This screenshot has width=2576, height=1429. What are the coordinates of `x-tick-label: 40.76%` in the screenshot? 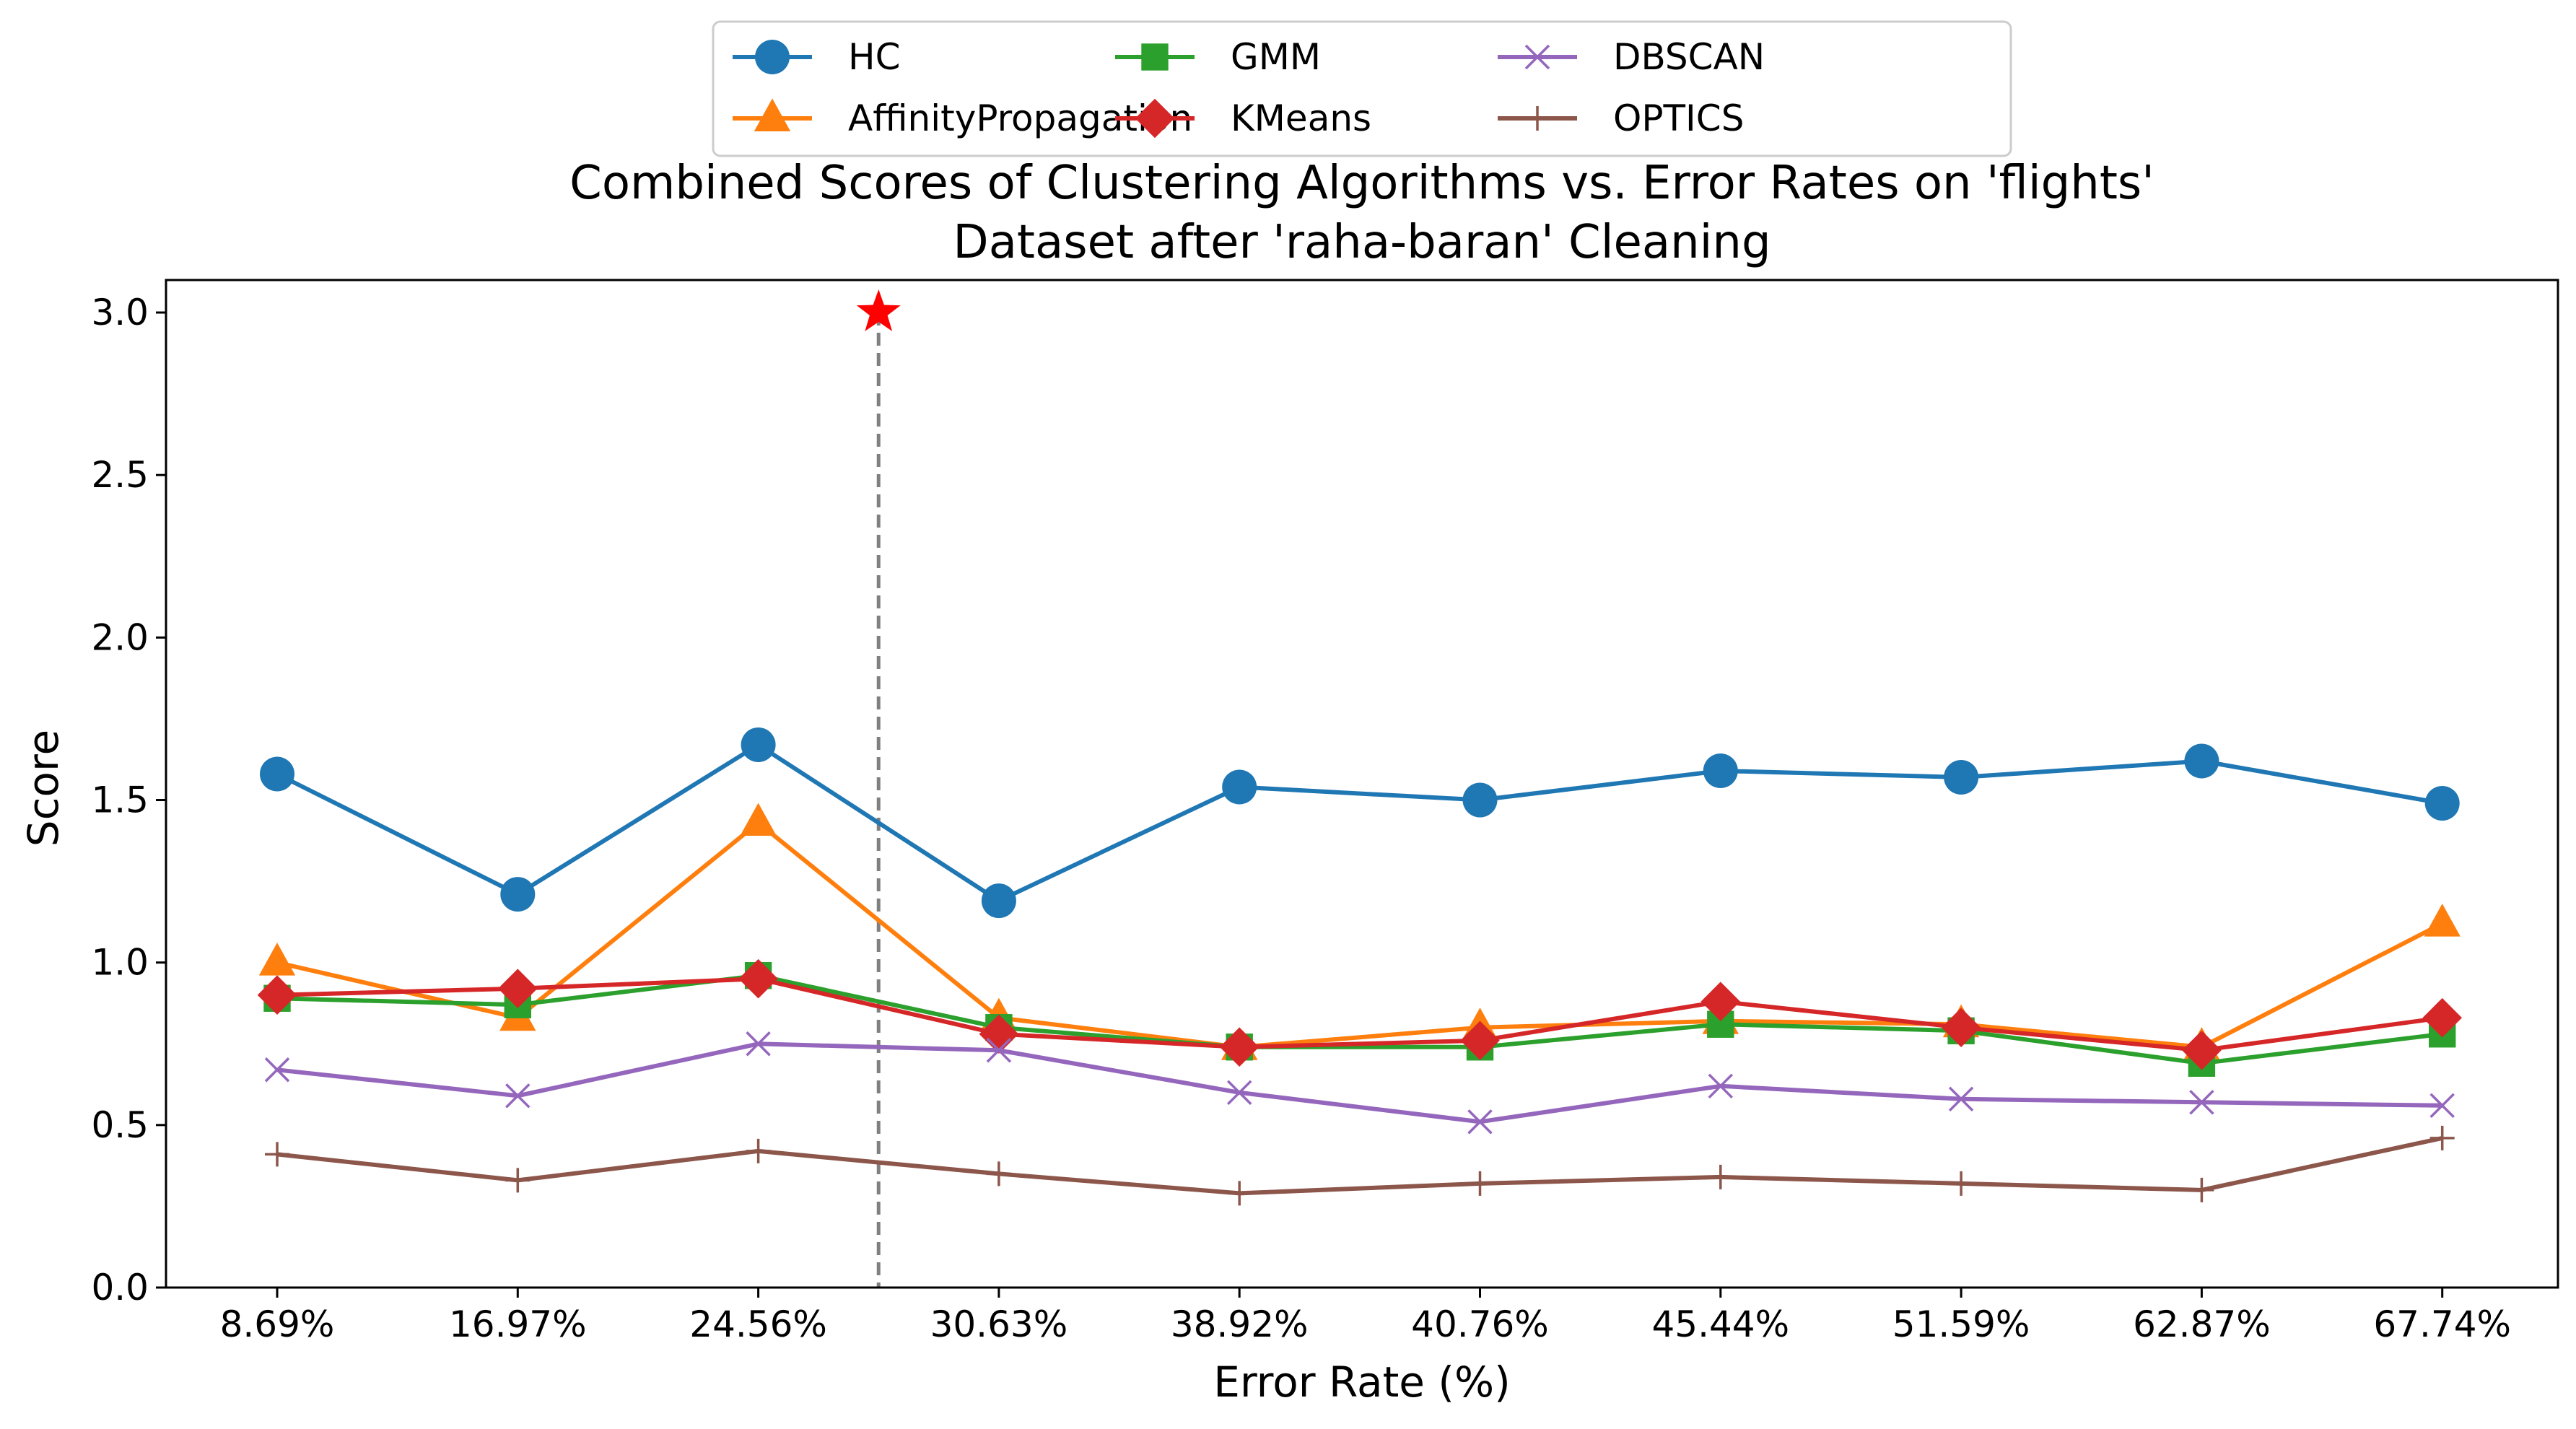 It's located at (1480, 1324).